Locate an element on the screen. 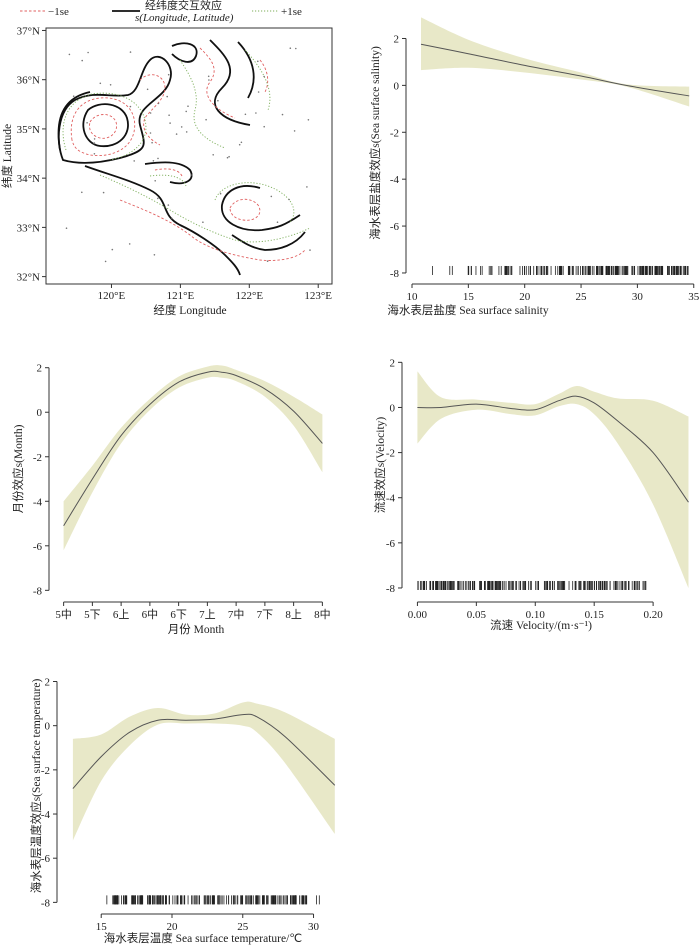 Image resolution: width=700 pixels, height=946 pixels. contour-line-south-west is located at coordinates (162, 220).